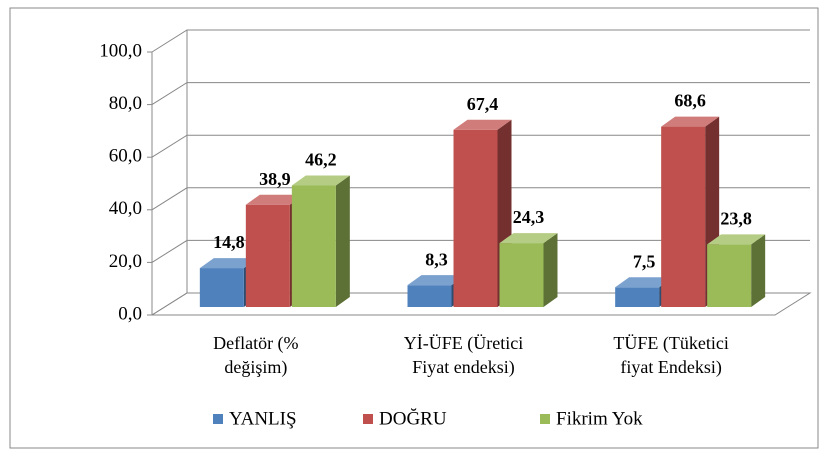  Describe the element at coordinates (130, 313) in the screenshot. I see `y-tick-label: 0,0` at that location.